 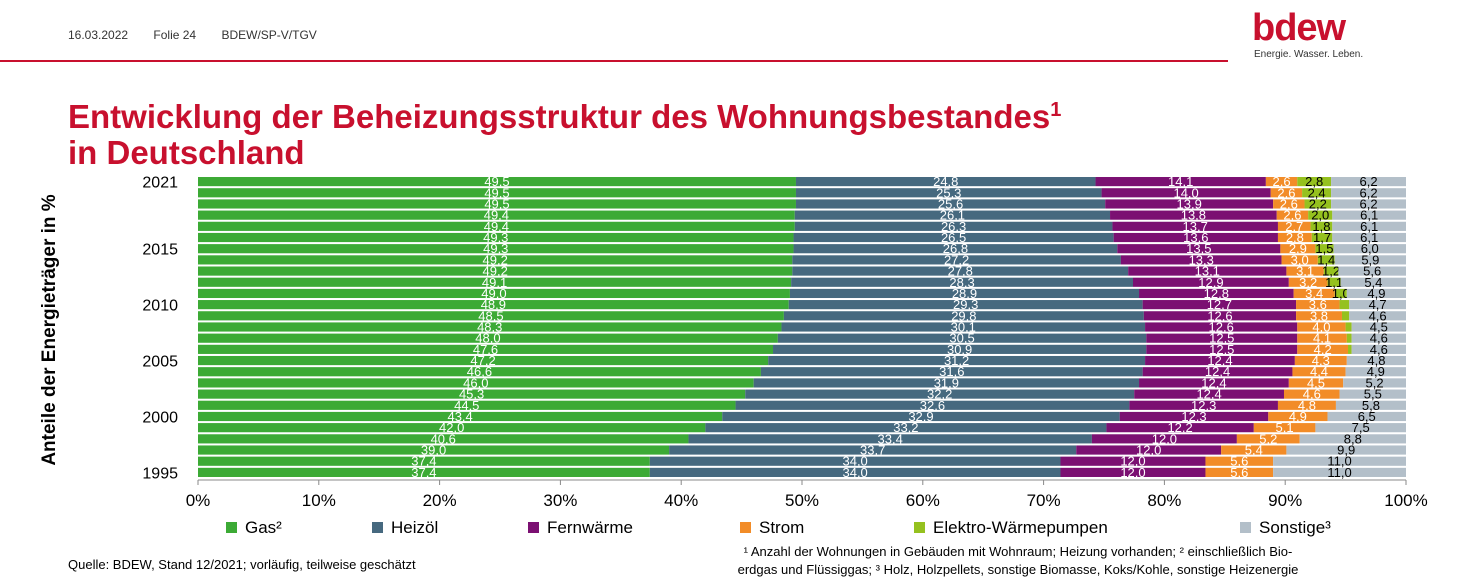 What do you see at coordinates (1320, 215) in the screenshot?
I see `data-label: 2,0` at bounding box center [1320, 215].